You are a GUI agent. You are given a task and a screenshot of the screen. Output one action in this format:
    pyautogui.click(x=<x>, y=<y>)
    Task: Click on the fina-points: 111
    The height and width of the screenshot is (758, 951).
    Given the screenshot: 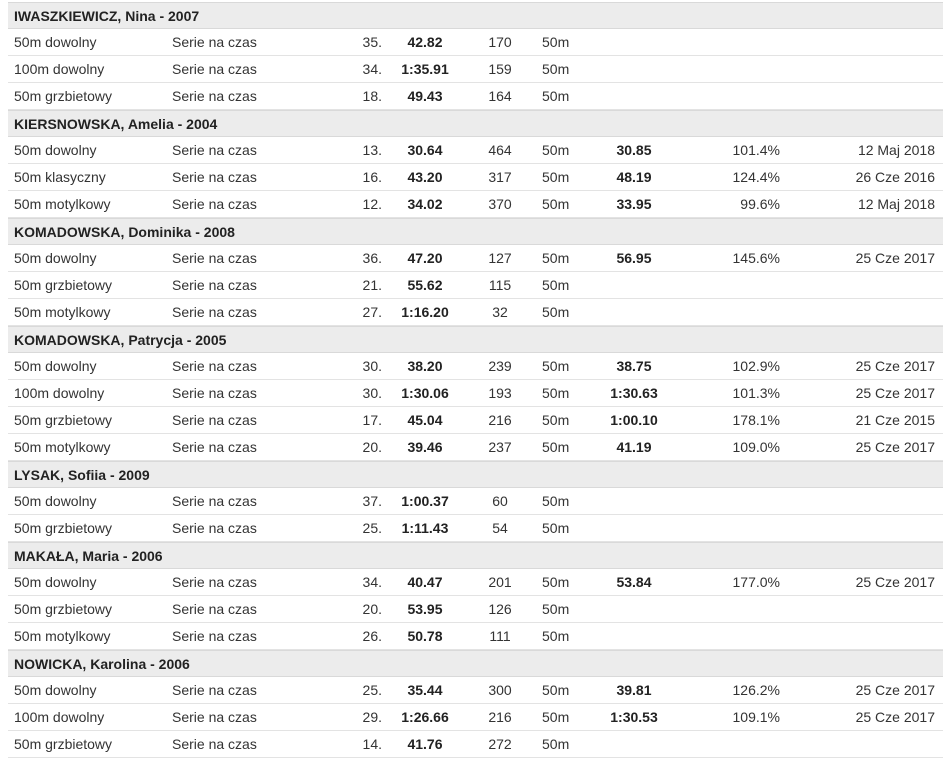 What is the action you would take?
    pyautogui.click(x=500, y=636)
    